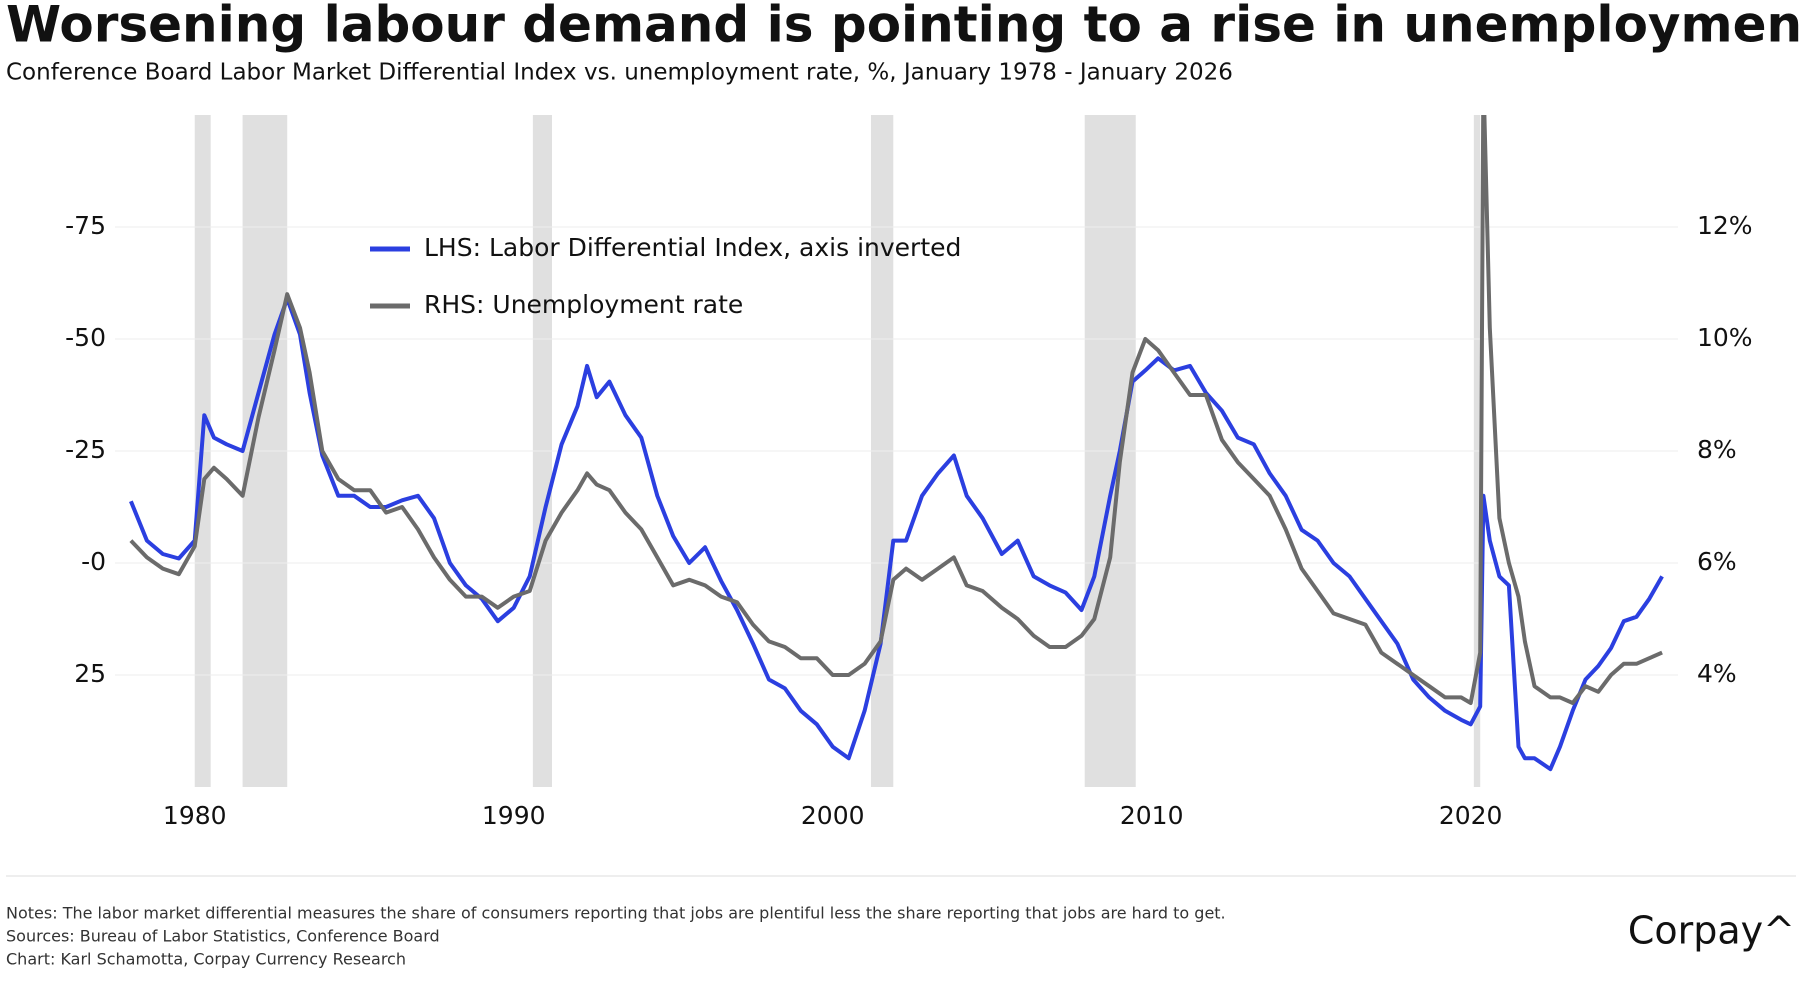 This screenshot has width=1802, height=1000. What do you see at coordinates (1717, 449) in the screenshot?
I see `y2-tick-label: 8%` at bounding box center [1717, 449].